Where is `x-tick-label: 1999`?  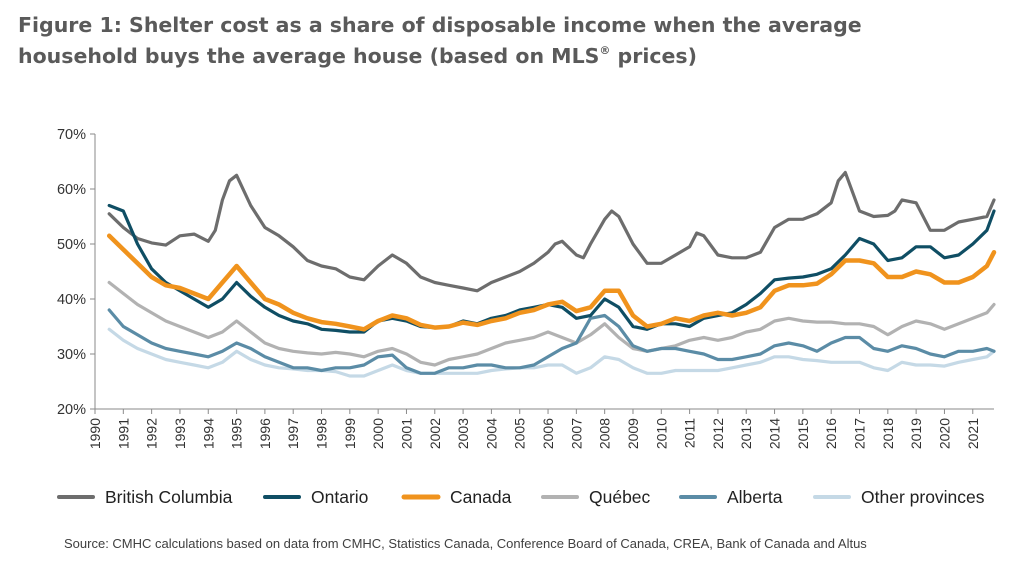
x-tick-label: 1999 is located at coordinates (350, 433).